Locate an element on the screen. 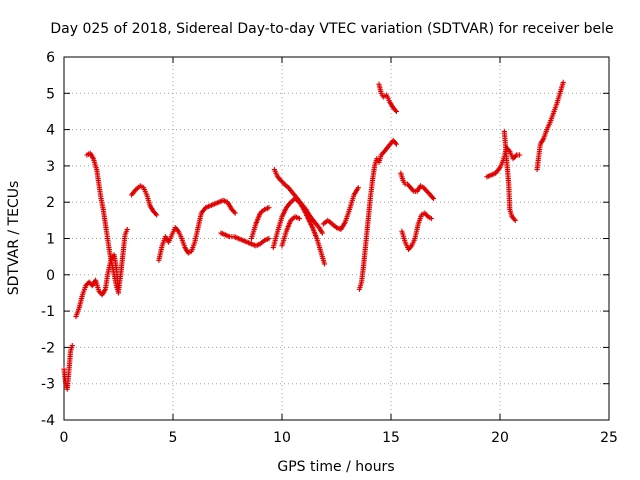  y-tick-label: 5 is located at coordinates (50, 94).